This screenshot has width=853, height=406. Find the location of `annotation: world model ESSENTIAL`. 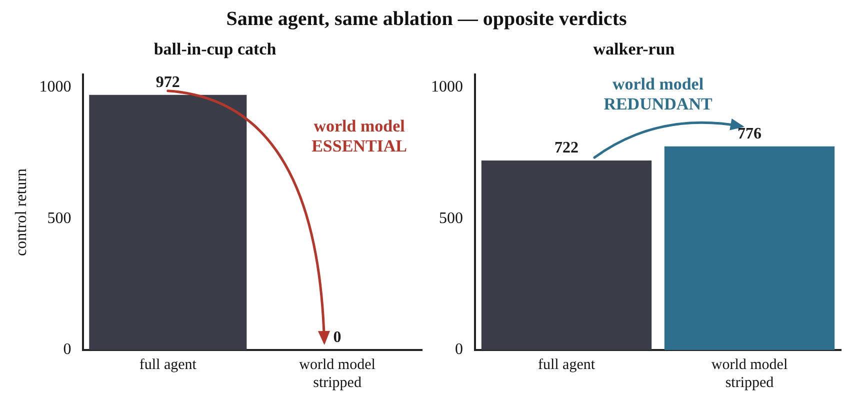

annotation: world model ESSENTIAL is located at coordinates (360, 136).